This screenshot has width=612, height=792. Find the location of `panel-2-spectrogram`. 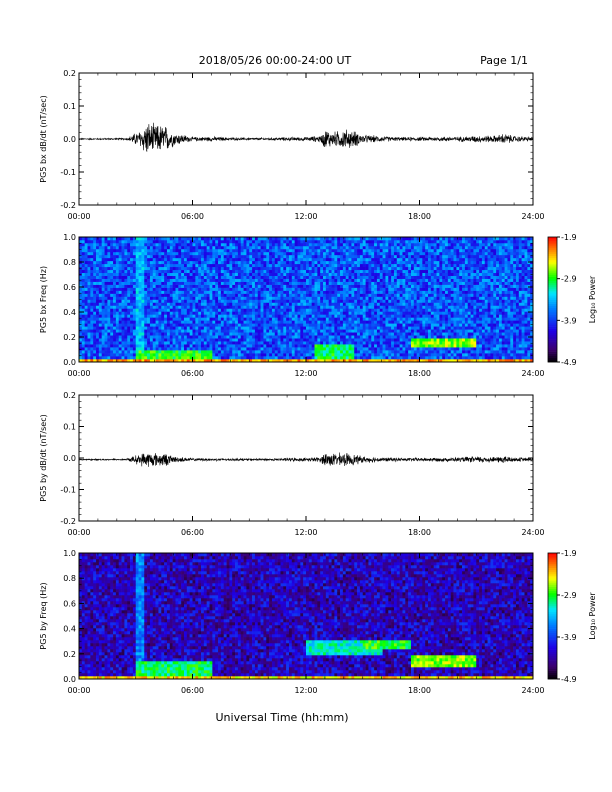

panel-2-spectrogram is located at coordinates (306, 300).